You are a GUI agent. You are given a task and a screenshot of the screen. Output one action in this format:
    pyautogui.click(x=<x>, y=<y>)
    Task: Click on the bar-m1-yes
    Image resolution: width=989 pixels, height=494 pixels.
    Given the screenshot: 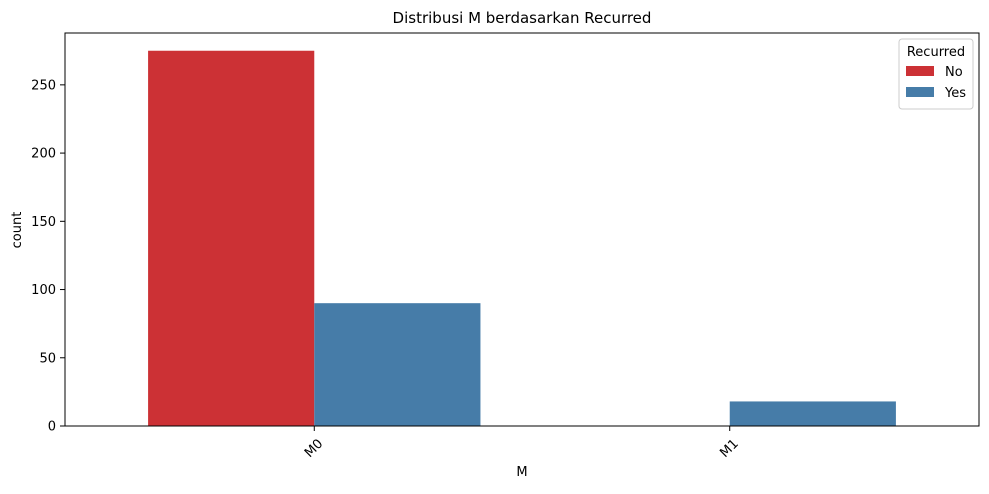 What is the action you would take?
    pyautogui.click(x=812, y=413)
    